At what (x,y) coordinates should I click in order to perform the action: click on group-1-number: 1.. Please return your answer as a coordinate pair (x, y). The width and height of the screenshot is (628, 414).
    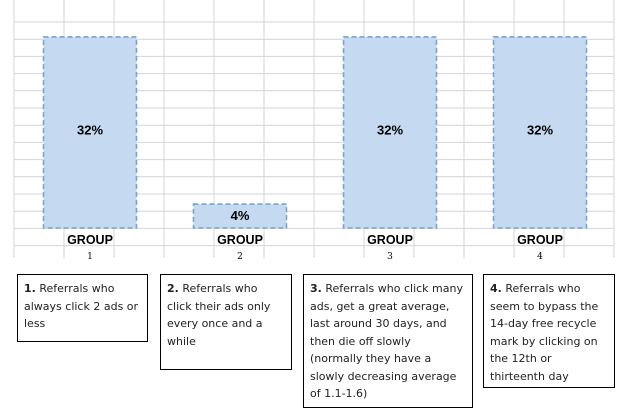
    Looking at the image, I should click on (30, 288).